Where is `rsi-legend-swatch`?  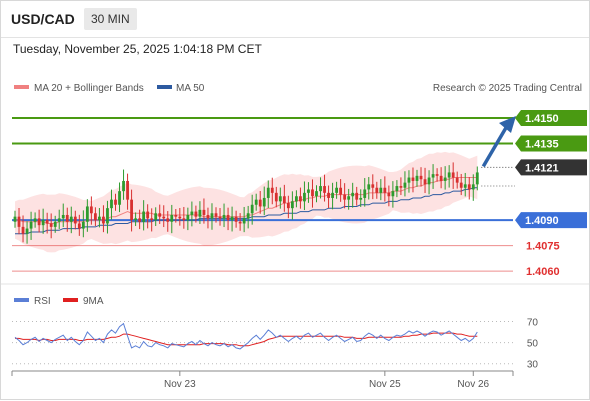 rsi-legend-swatch is located at coordinates (21, 300).